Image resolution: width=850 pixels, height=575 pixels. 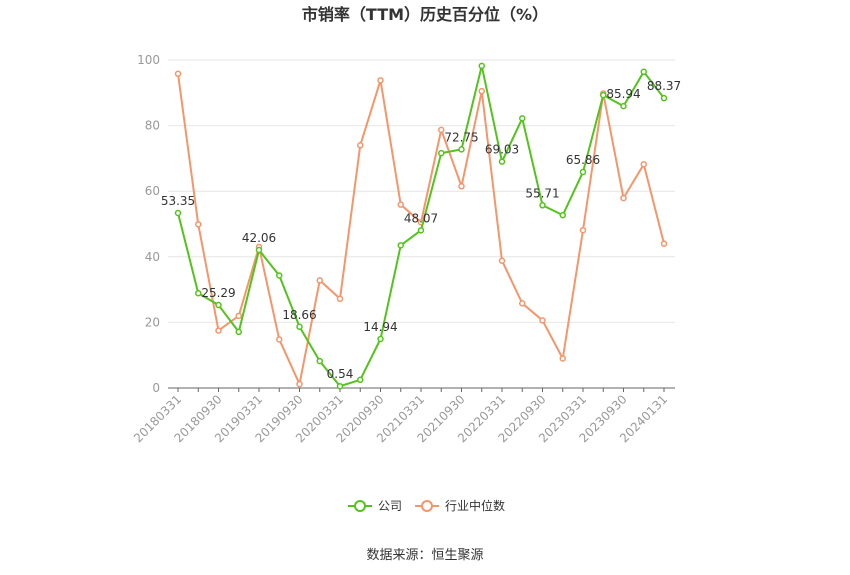 I want to click on y-axis: 0 20 40 60 80 100, so click(x=148, y=224).